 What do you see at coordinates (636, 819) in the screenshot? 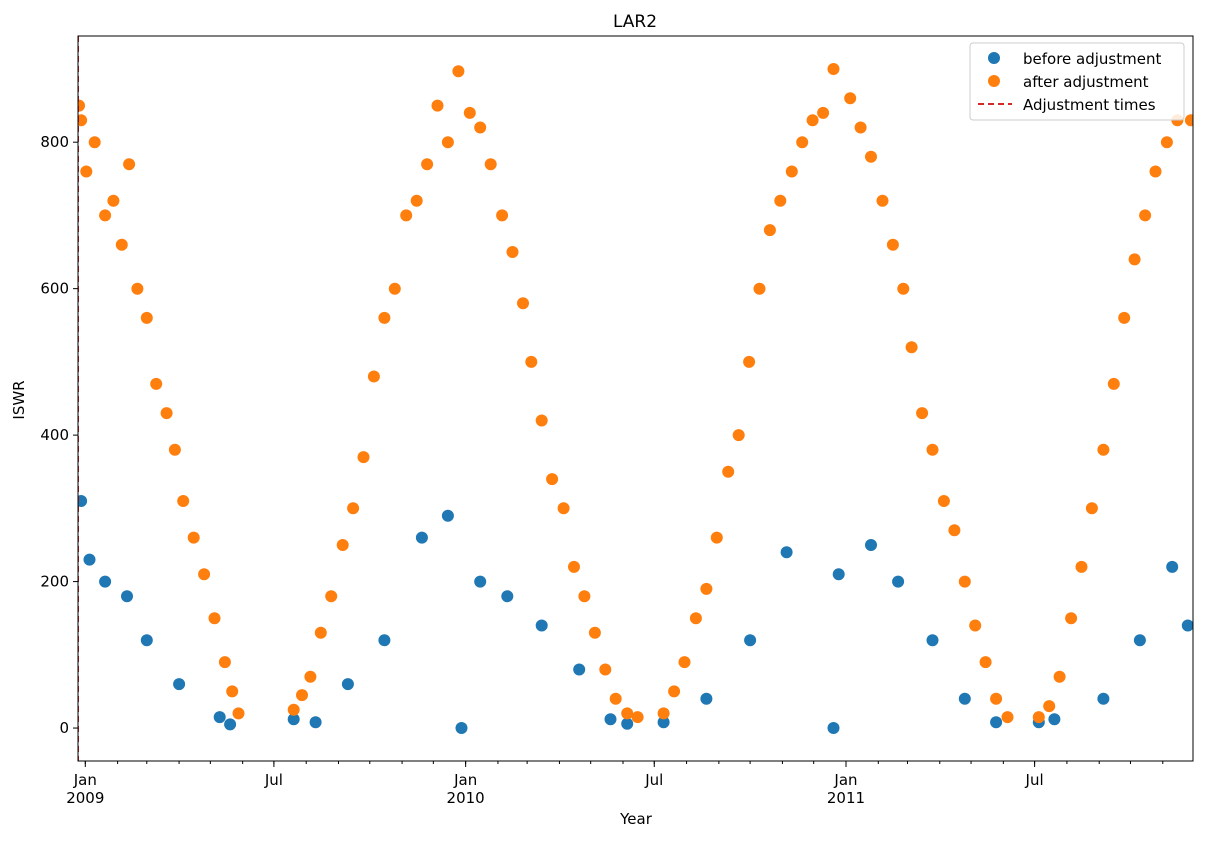
I see `x-axis-label: Year` at bounding box center [636, 819].